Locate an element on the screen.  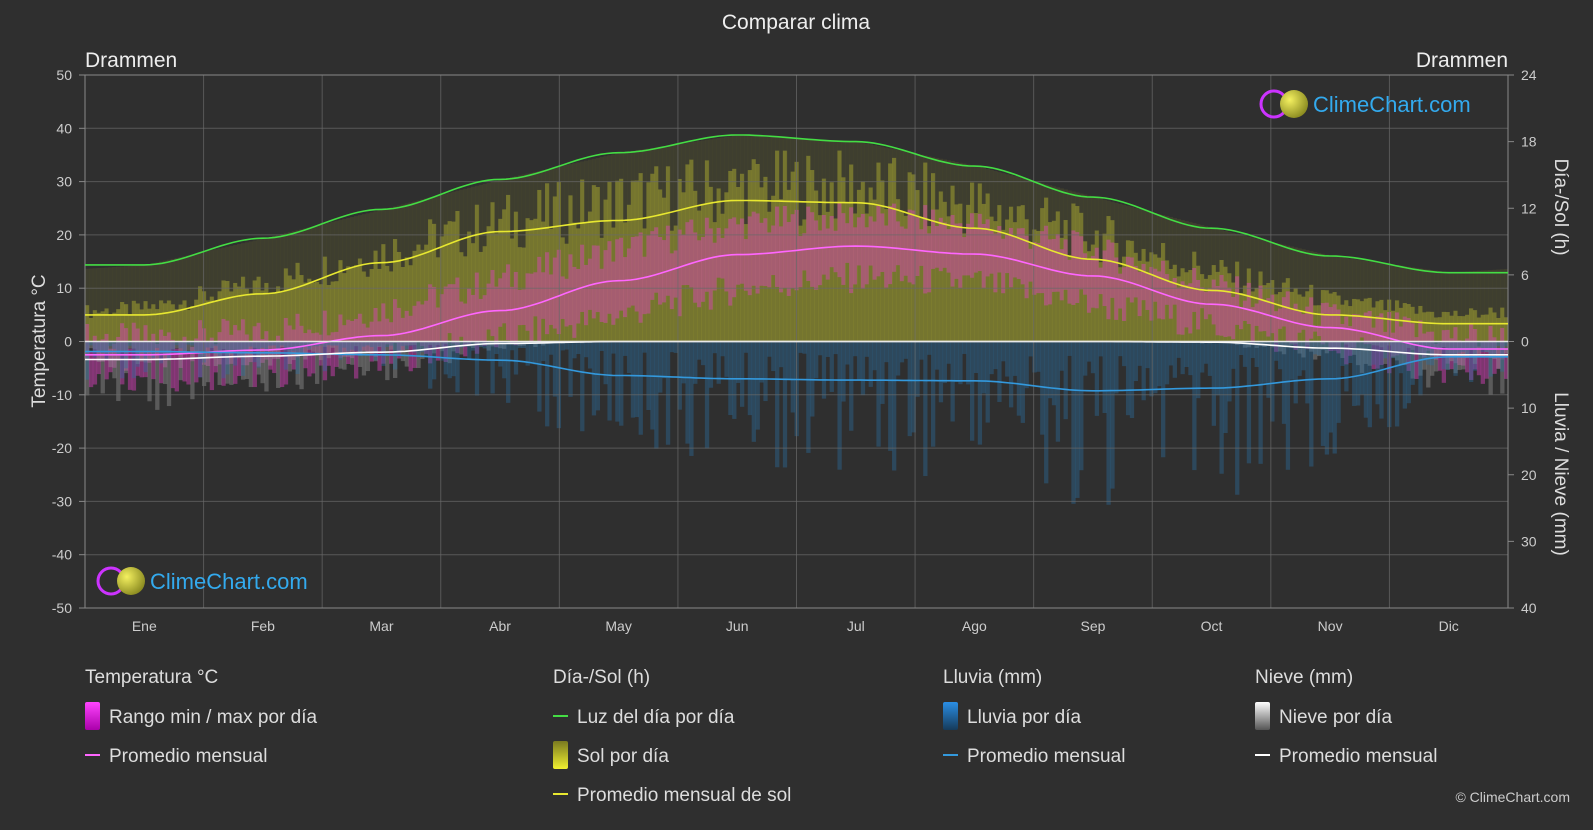
legend-group-title: Temperatura °C is located at coordinates (151, 677).